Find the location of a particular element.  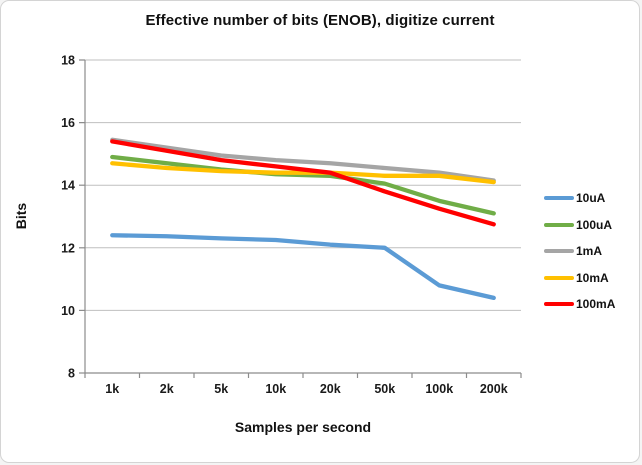

y-axis-title: Bits is located at coordinates (21, 216).